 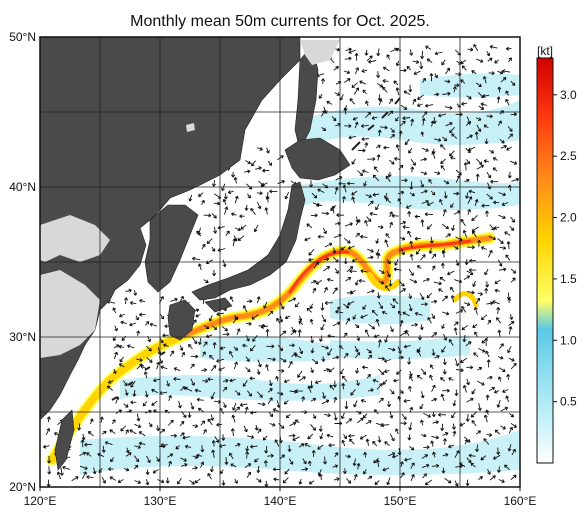 I want to click on hokkaido, so click(x=317, y=159).